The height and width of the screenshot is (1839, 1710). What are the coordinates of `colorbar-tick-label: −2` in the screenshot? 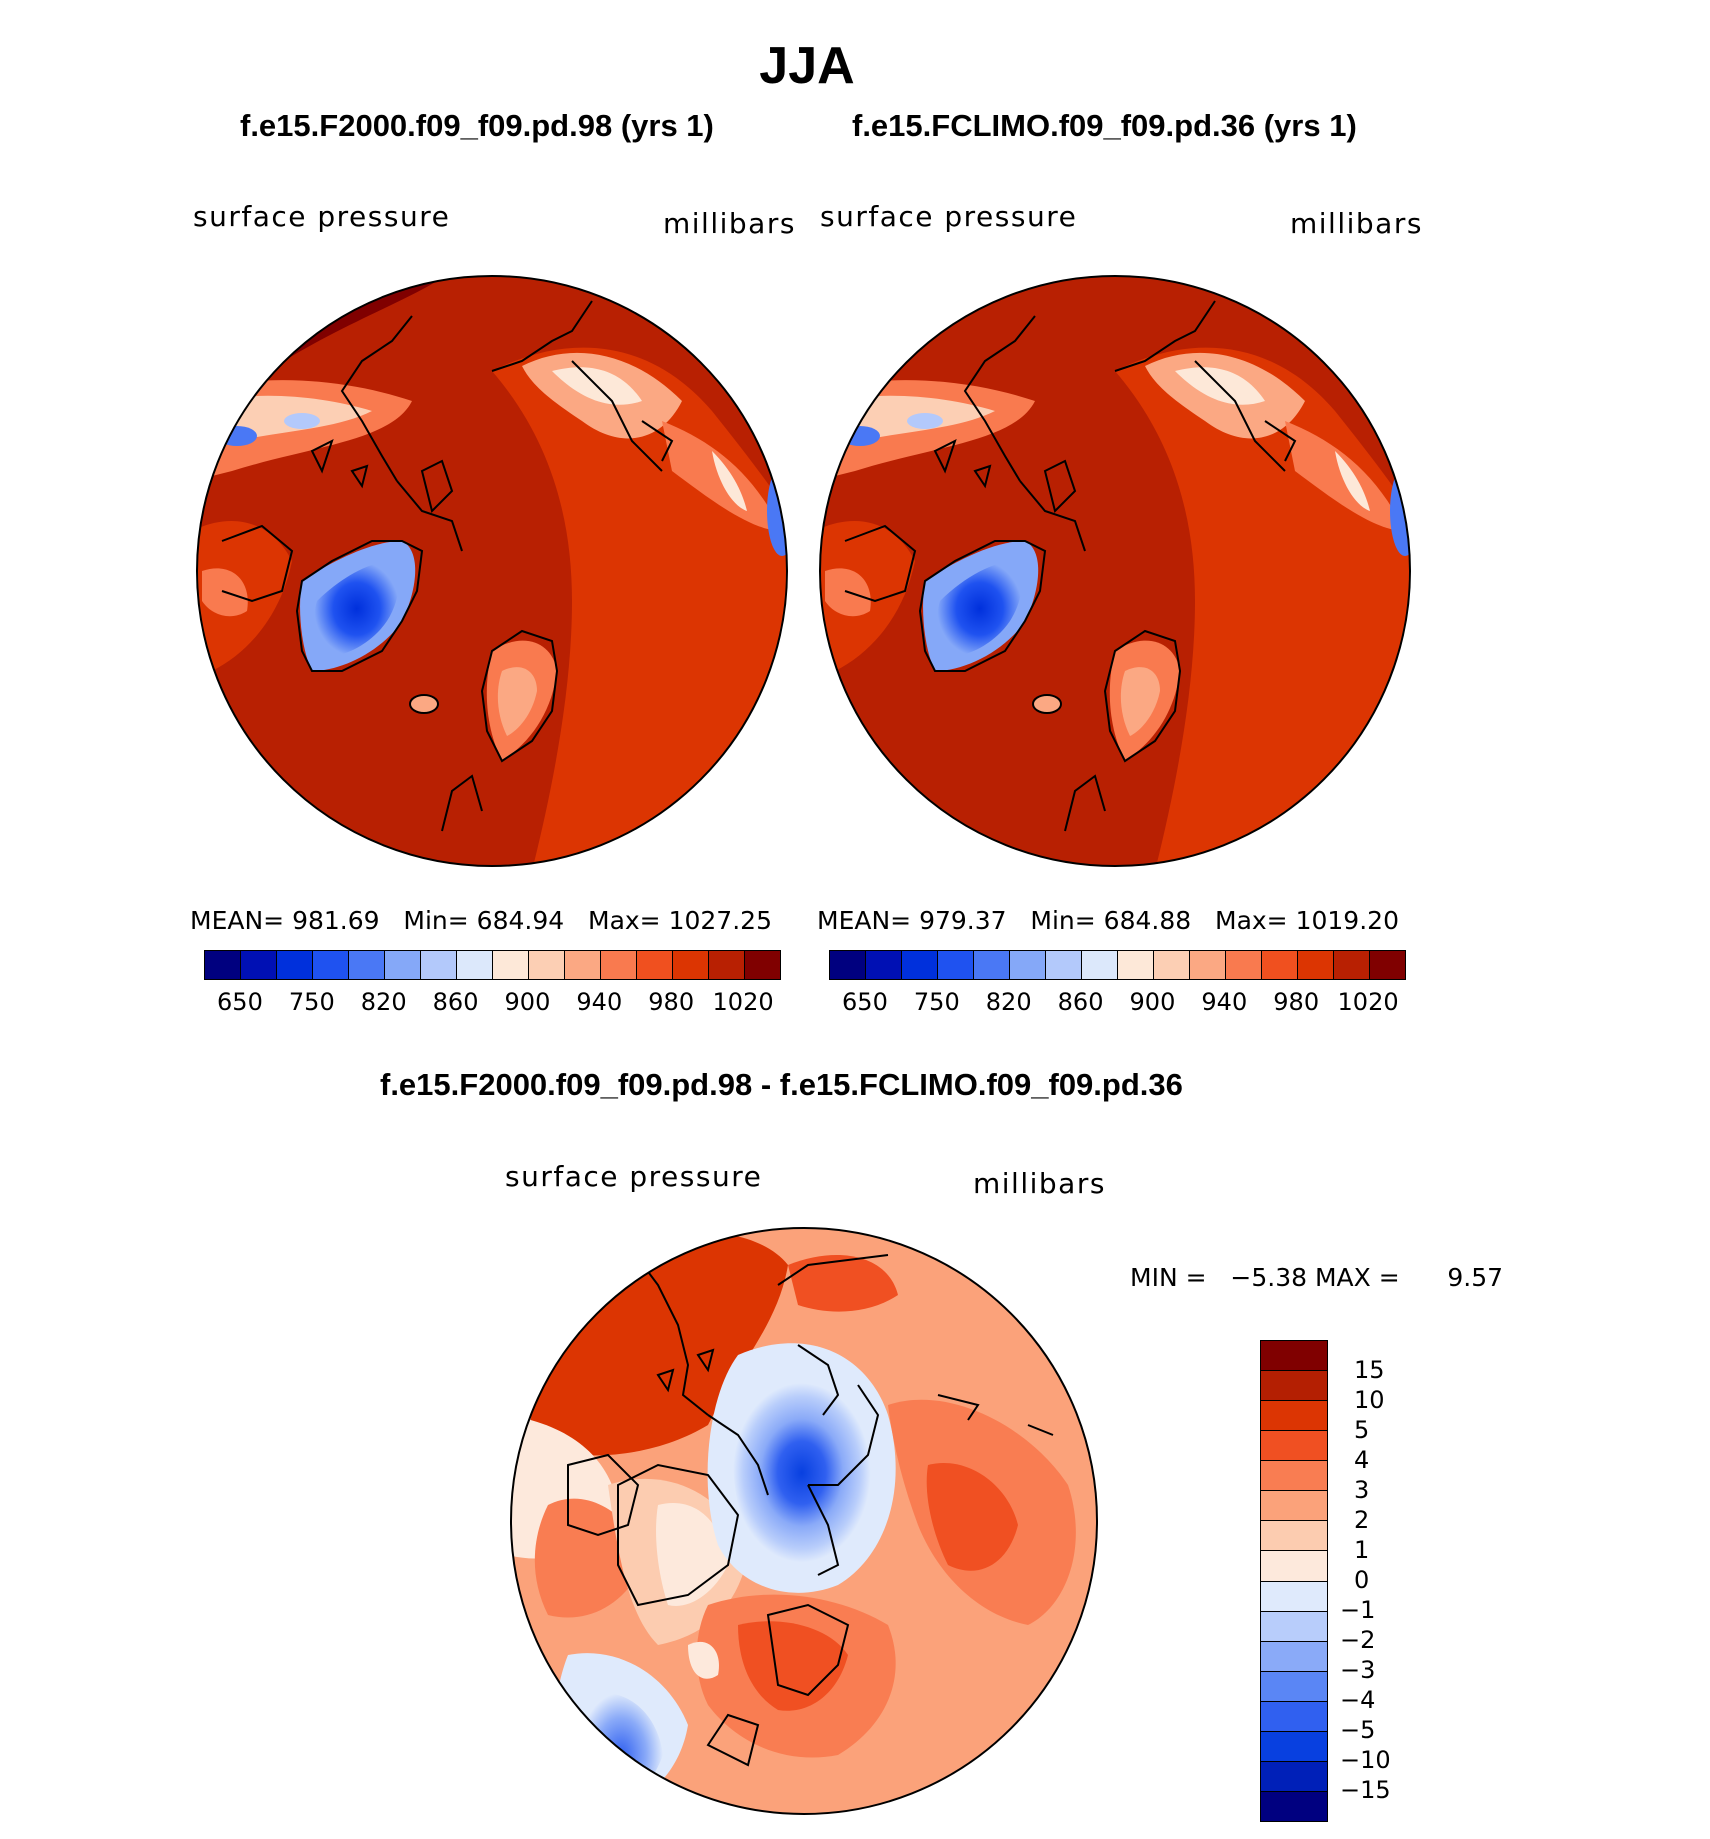 It's located at (1358, 1640).